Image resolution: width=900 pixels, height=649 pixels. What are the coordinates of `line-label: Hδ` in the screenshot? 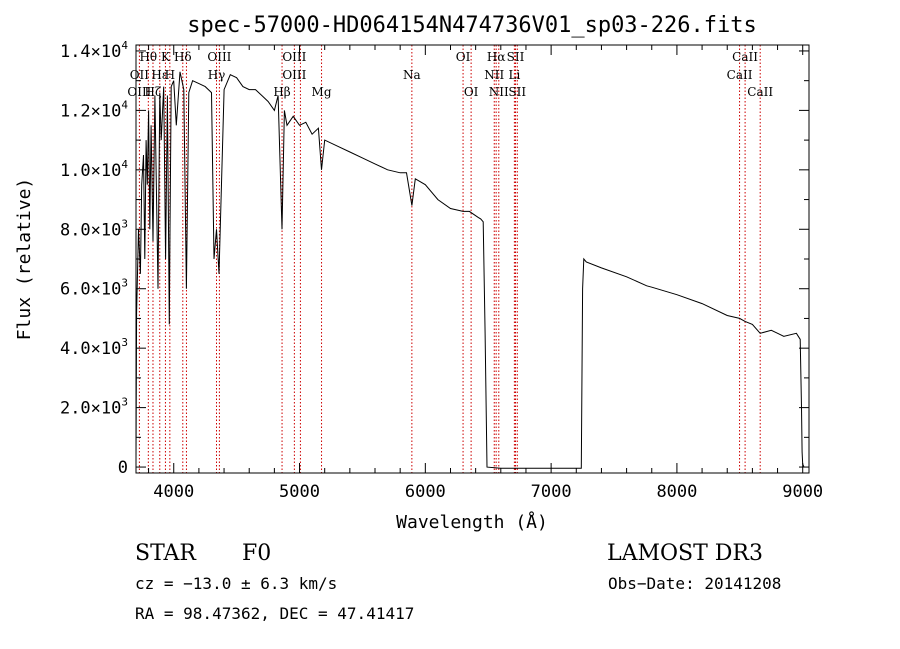 It's located at (183, 57).